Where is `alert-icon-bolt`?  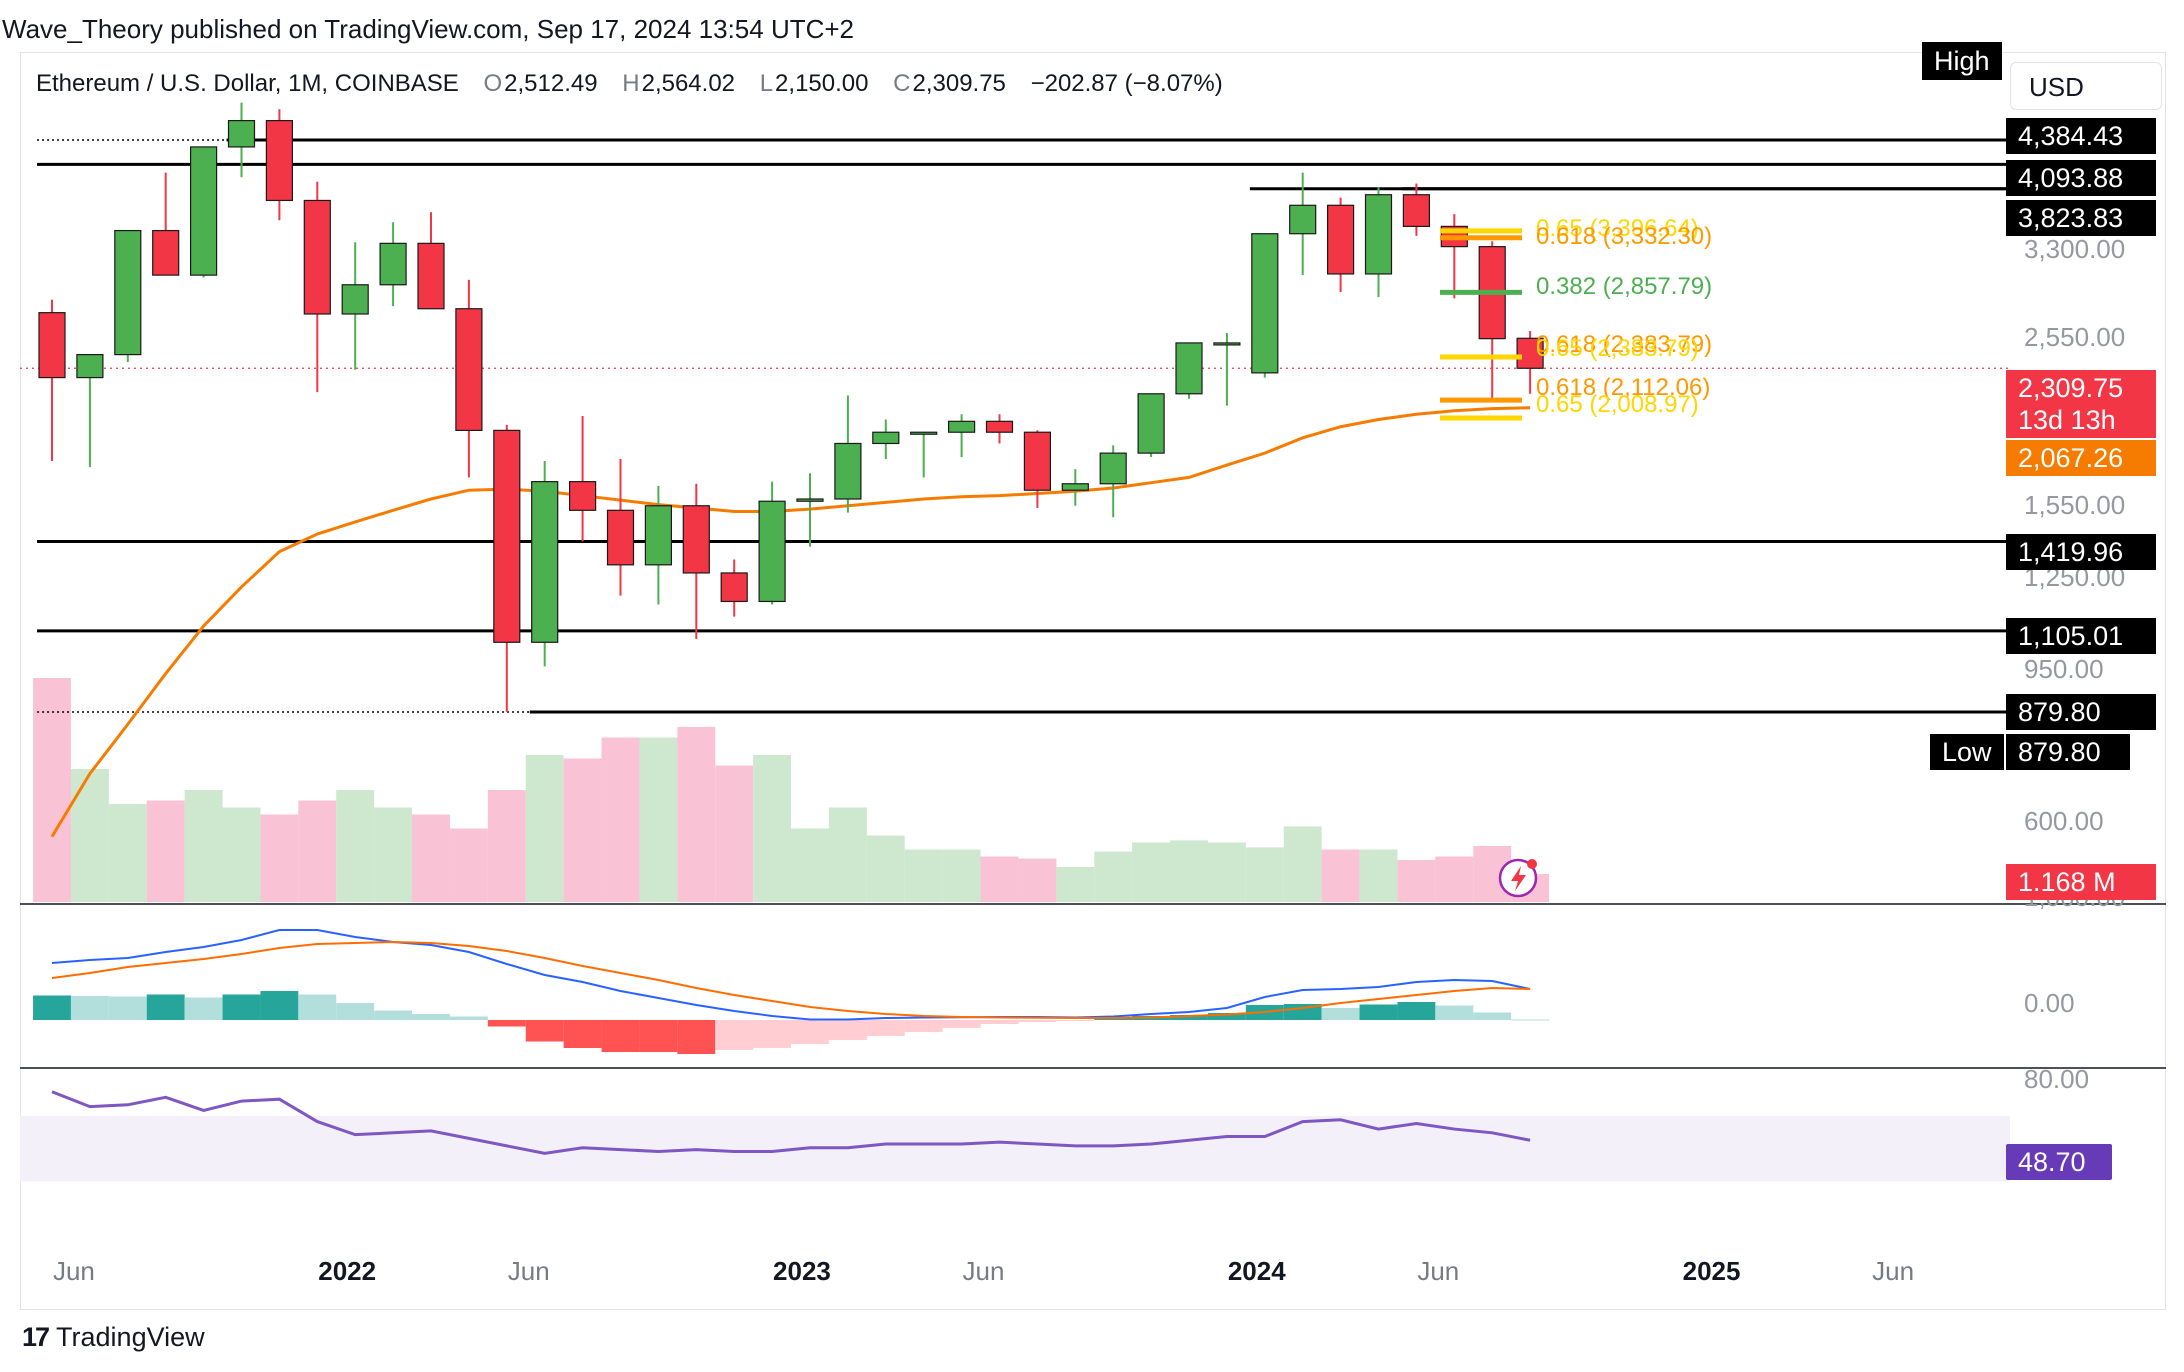 alert-icon-bolt is located at coordinates (1518, 878).